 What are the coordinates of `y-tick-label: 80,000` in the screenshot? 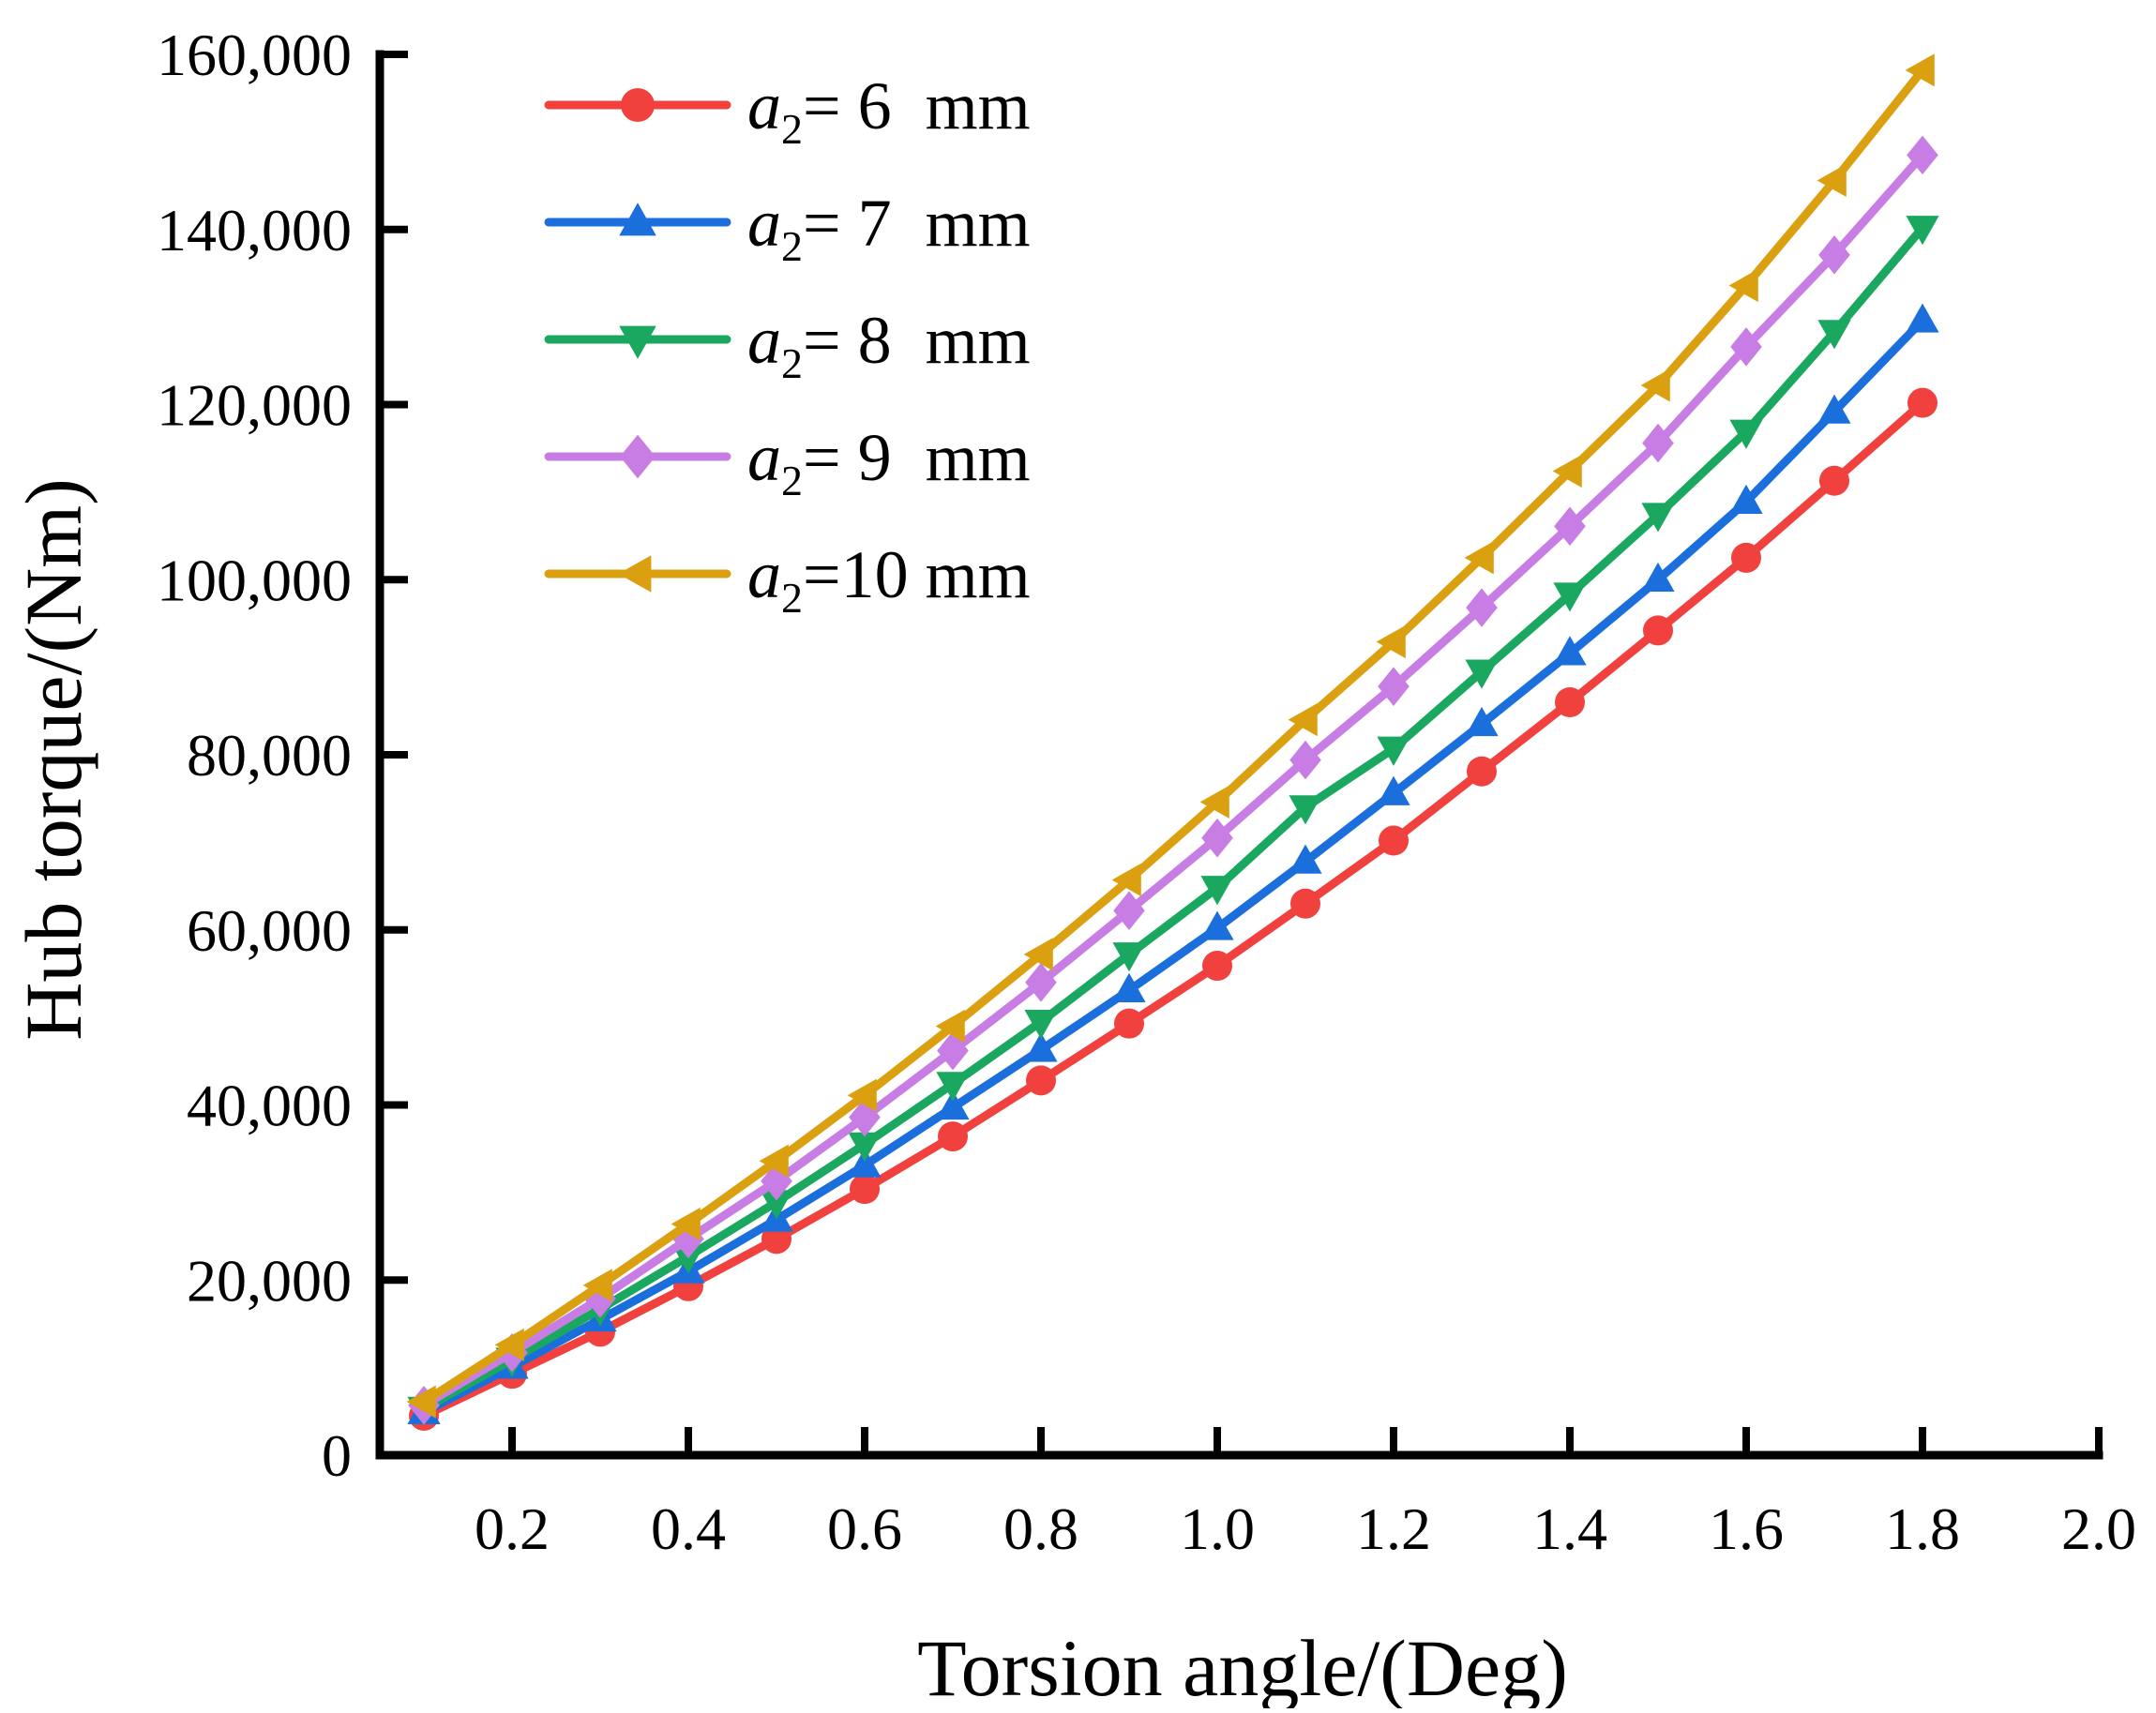 It's located at (269, 755).